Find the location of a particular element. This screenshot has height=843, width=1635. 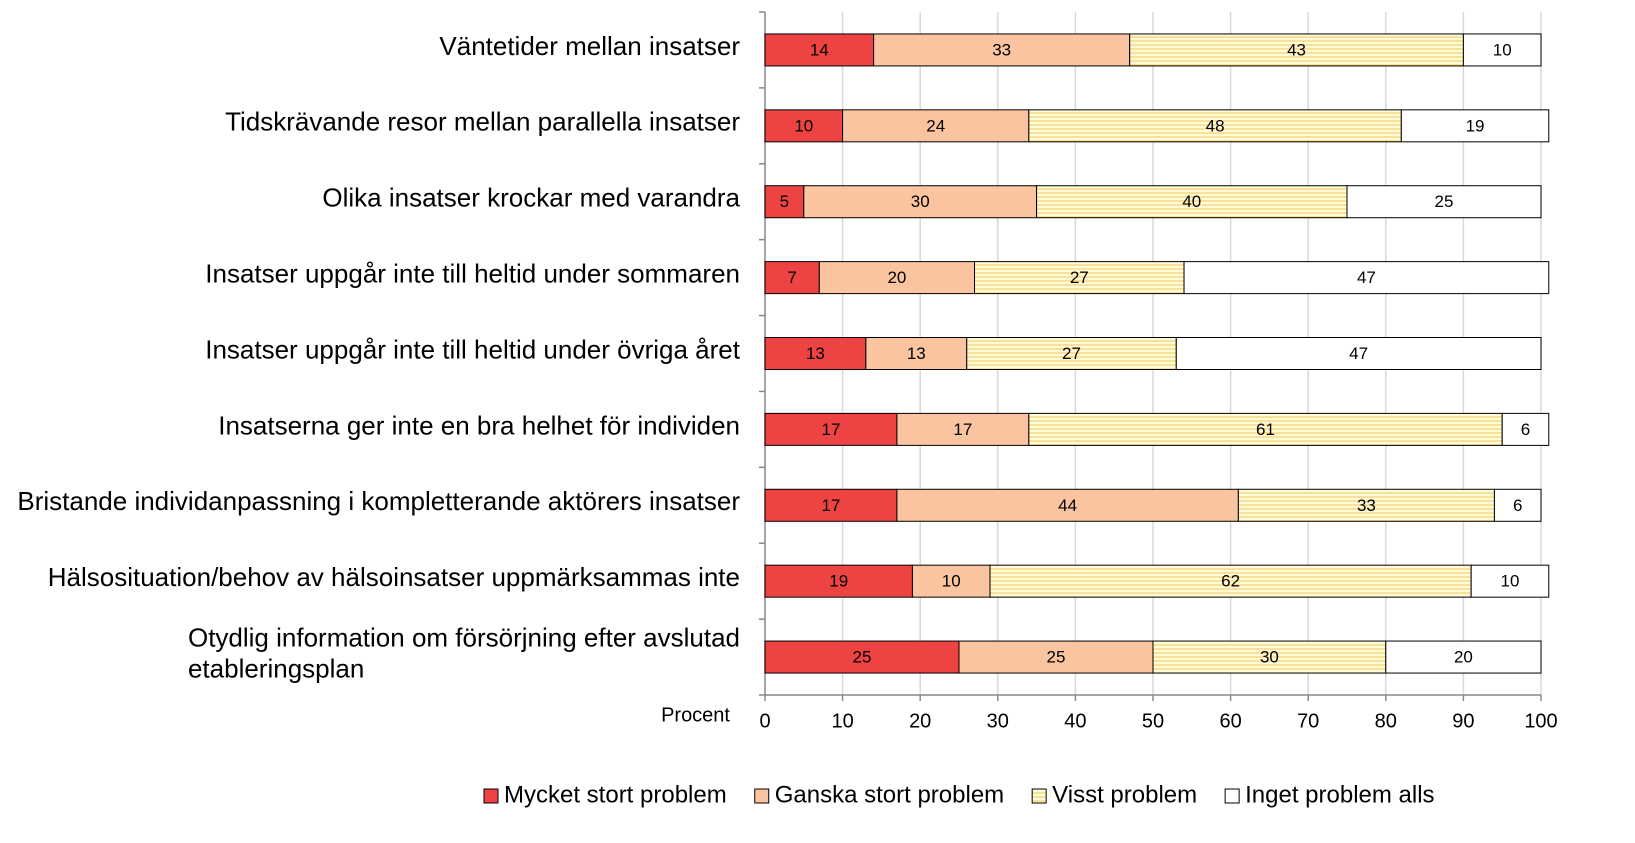

x-tick-label: 10 is located at coordinates (842, 721).